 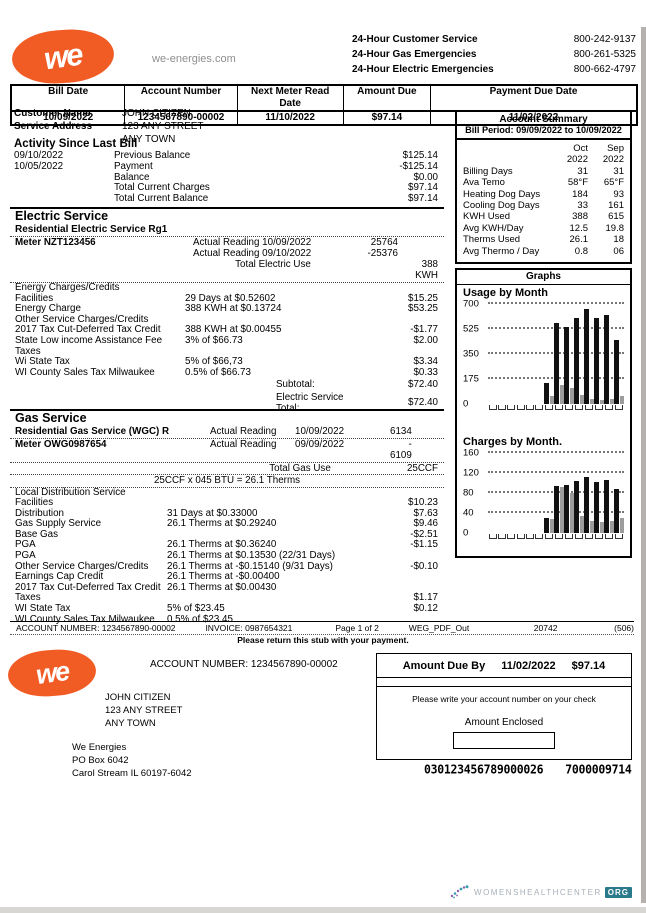 What do you see at coordinates (58, 524) in the screenshot?
I see `charge-name: Gas Supply Service` at bounding box center [58, 524].